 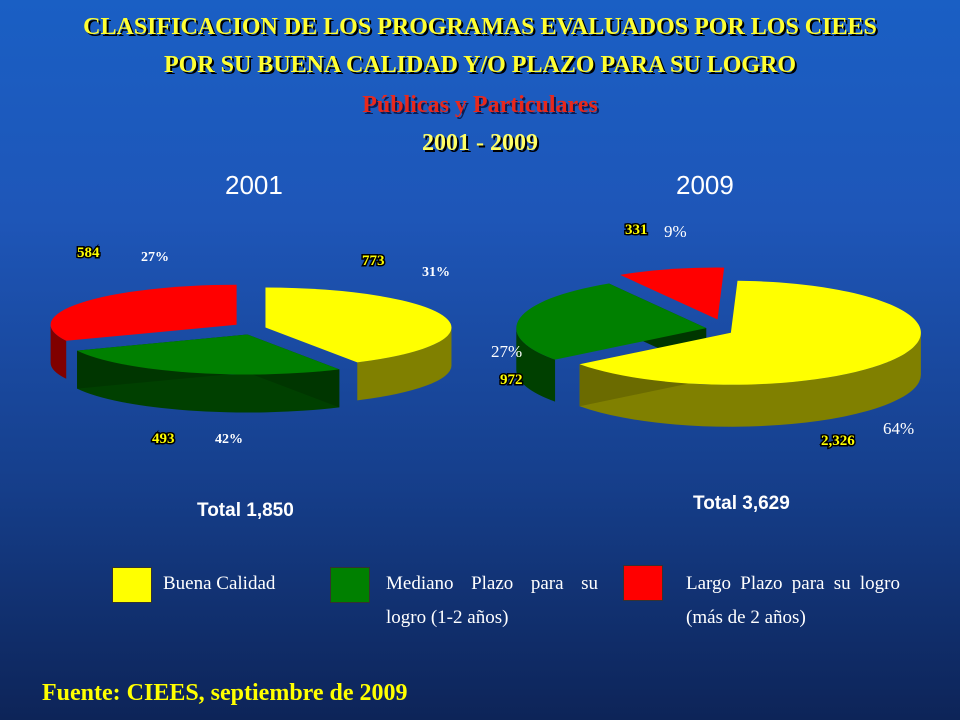 I want to click on pie-2009-slice-side-buena-calidad, so click(x=750, y=379).